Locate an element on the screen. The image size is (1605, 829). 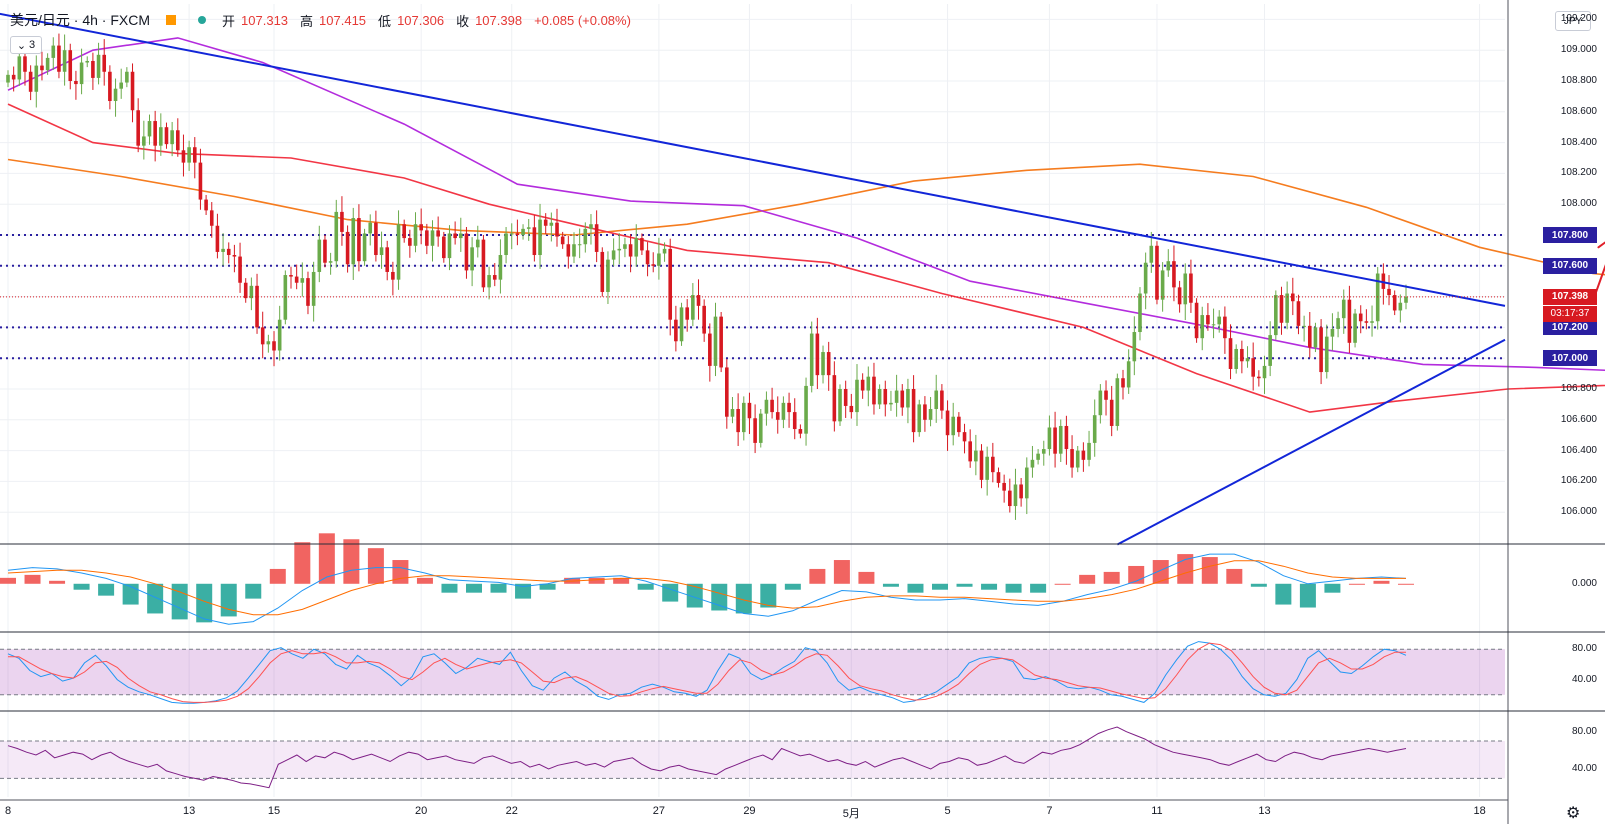
indicators-toggle-button: ⌄ 3 is located at coordinates (26, 45).